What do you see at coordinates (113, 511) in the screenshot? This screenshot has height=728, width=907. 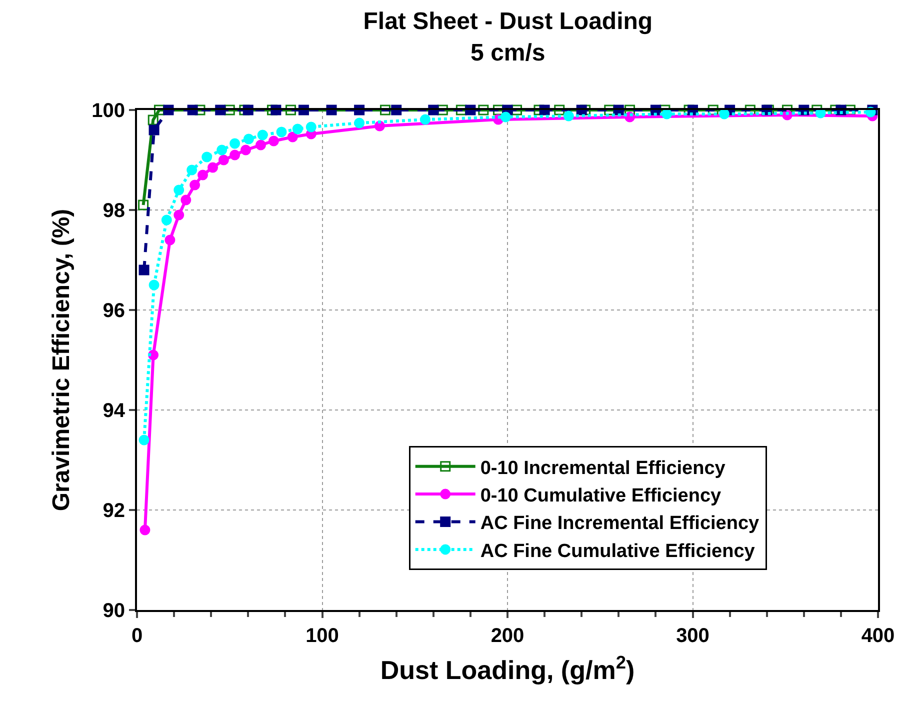 I see `y-tick-label: 92` at bounding box center [113, 511].